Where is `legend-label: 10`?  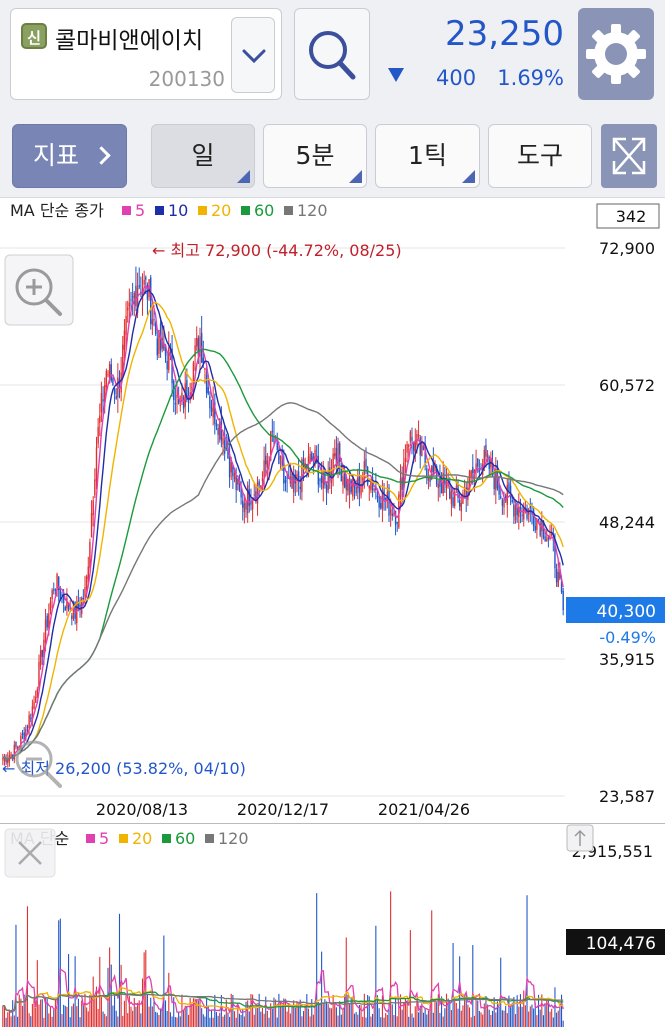 legend-label: 10 is located at coordinates (178, 210).